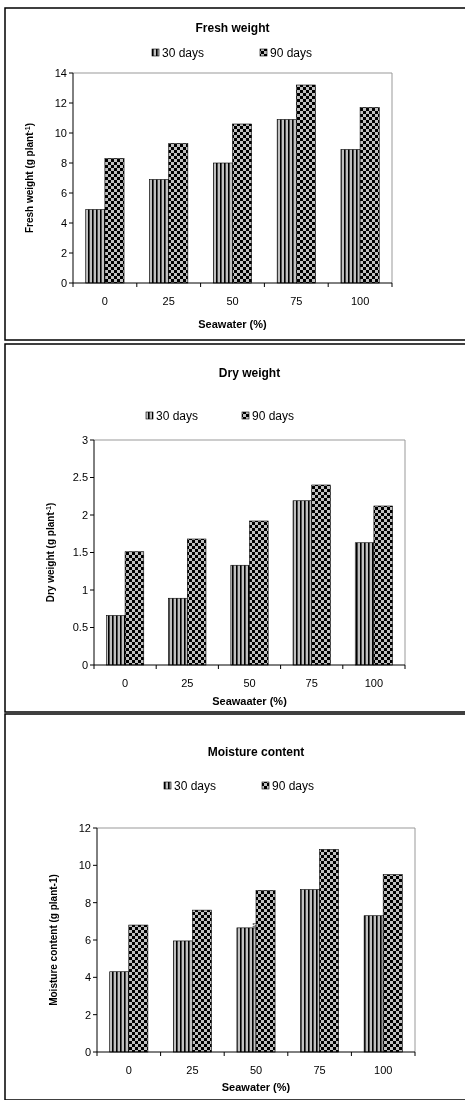 The height and width of the screenshot is (1100, 465). I want to click on y-tick-label: 0.5, so click(80, 627).